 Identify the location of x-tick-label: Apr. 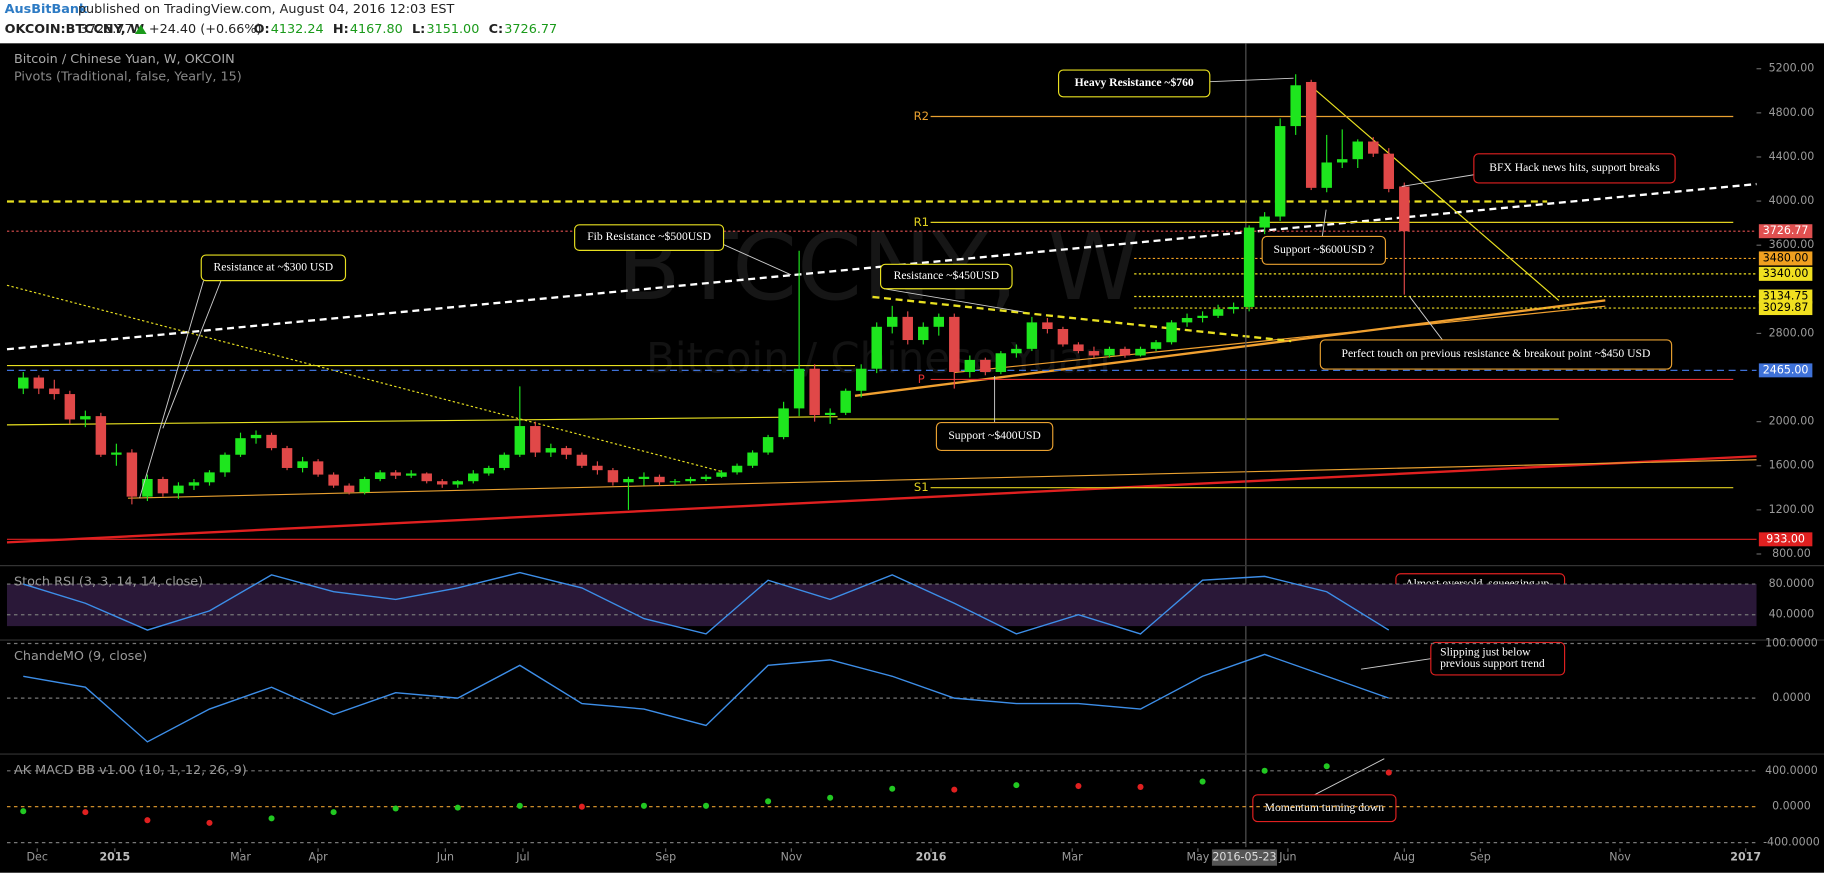
(319, 857).